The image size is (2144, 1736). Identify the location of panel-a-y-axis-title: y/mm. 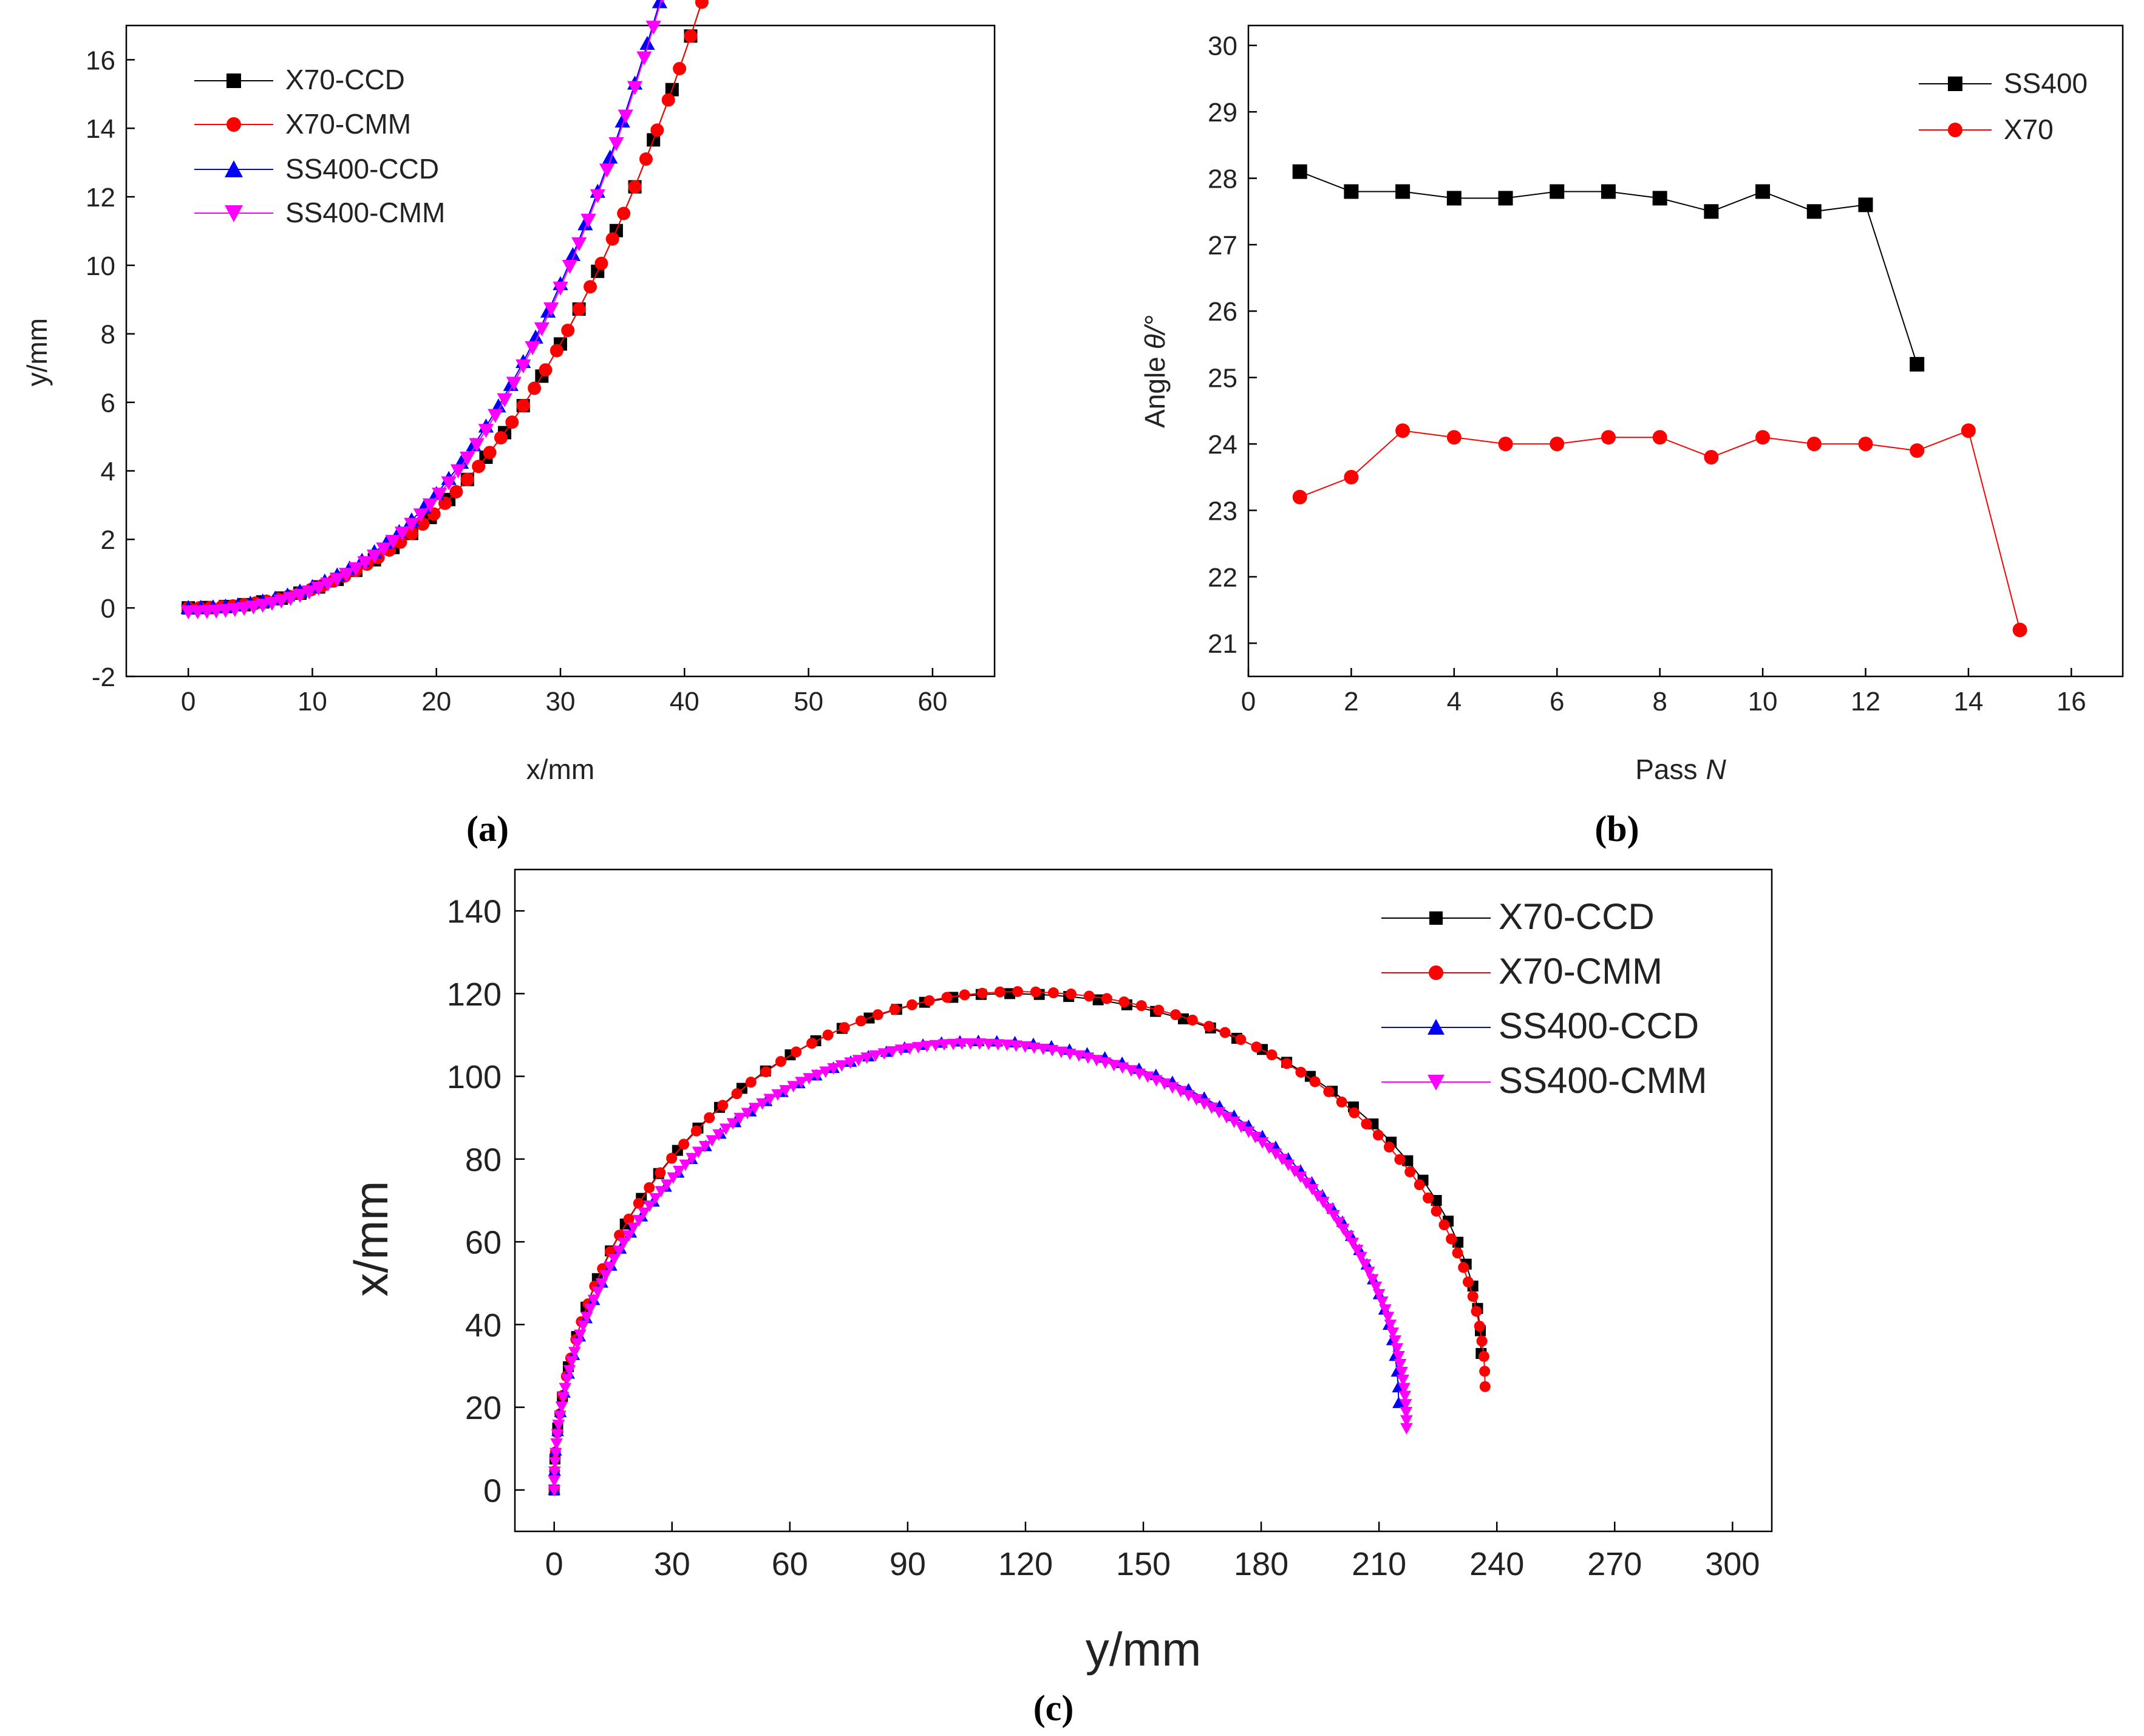
(37, 352).